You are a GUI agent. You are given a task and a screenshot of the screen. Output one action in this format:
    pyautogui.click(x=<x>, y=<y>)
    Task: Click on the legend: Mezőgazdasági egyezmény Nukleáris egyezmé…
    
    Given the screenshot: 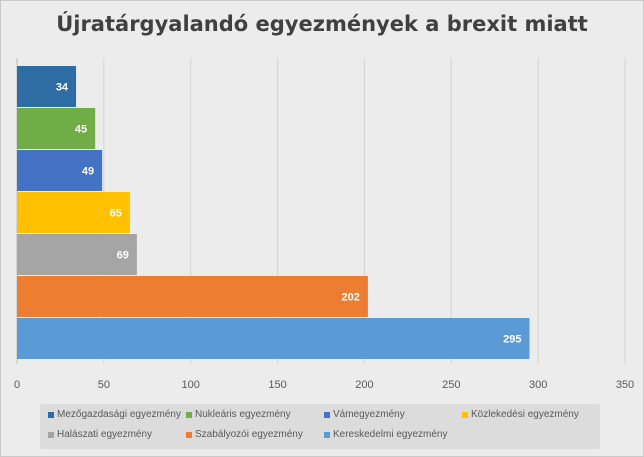 What is the action you would take?
    pyautogui.click(x=320, y=426)
    